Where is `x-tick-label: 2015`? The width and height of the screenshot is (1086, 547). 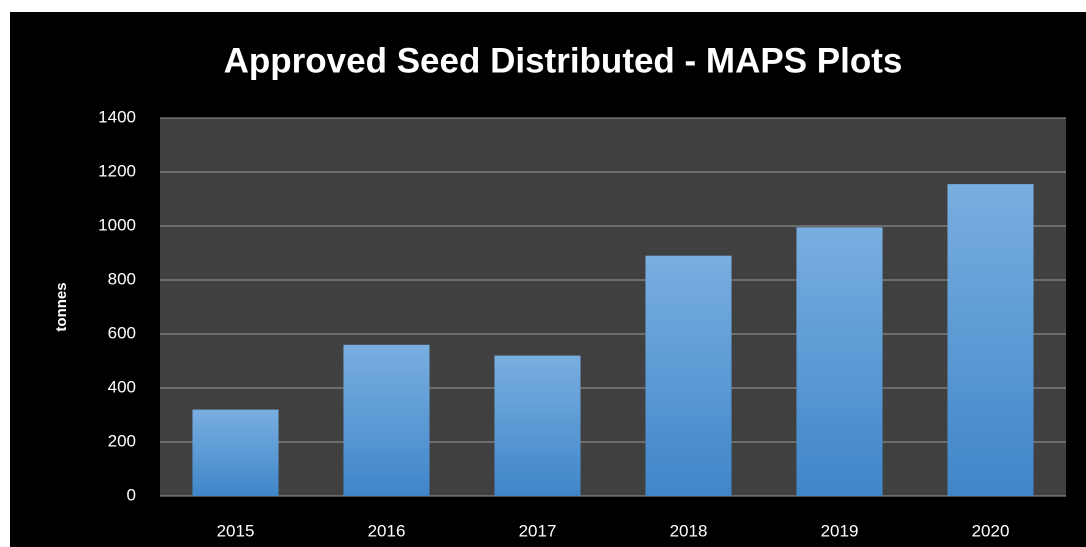 x-tick-label: 2015 is located at coordinates (236, 530).